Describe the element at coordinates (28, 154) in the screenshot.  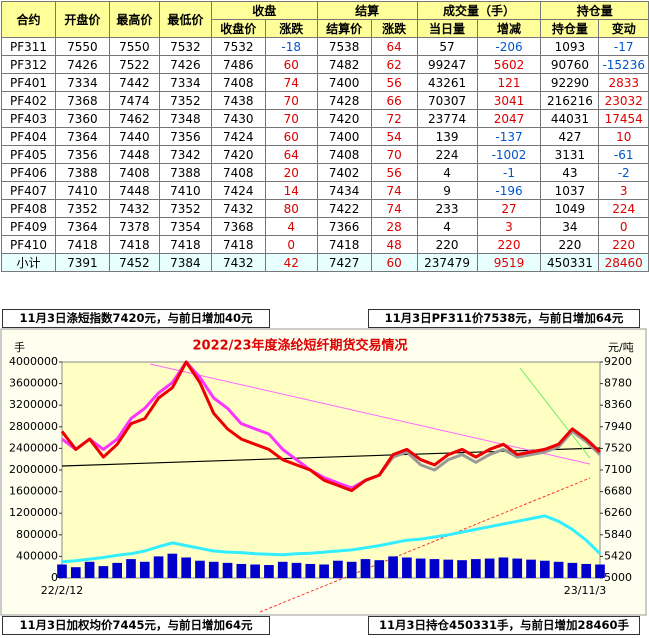
I see `table-cell: PF405` at that location.